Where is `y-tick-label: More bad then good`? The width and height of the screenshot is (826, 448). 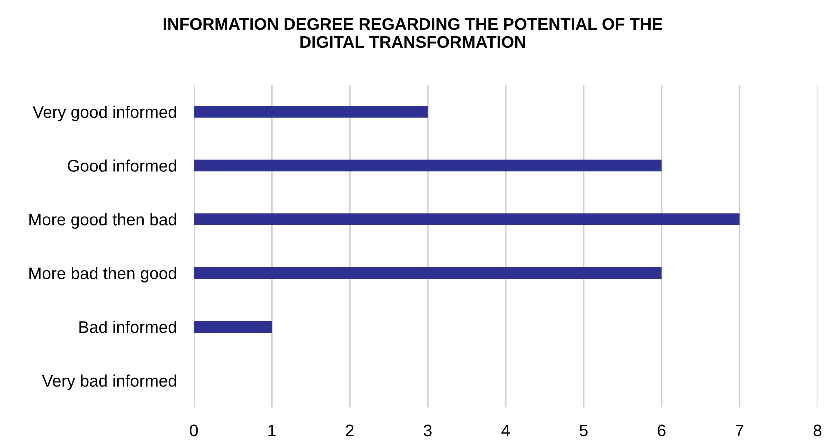
y-tick-label: More bad then good is located at coordinates (103, 275).